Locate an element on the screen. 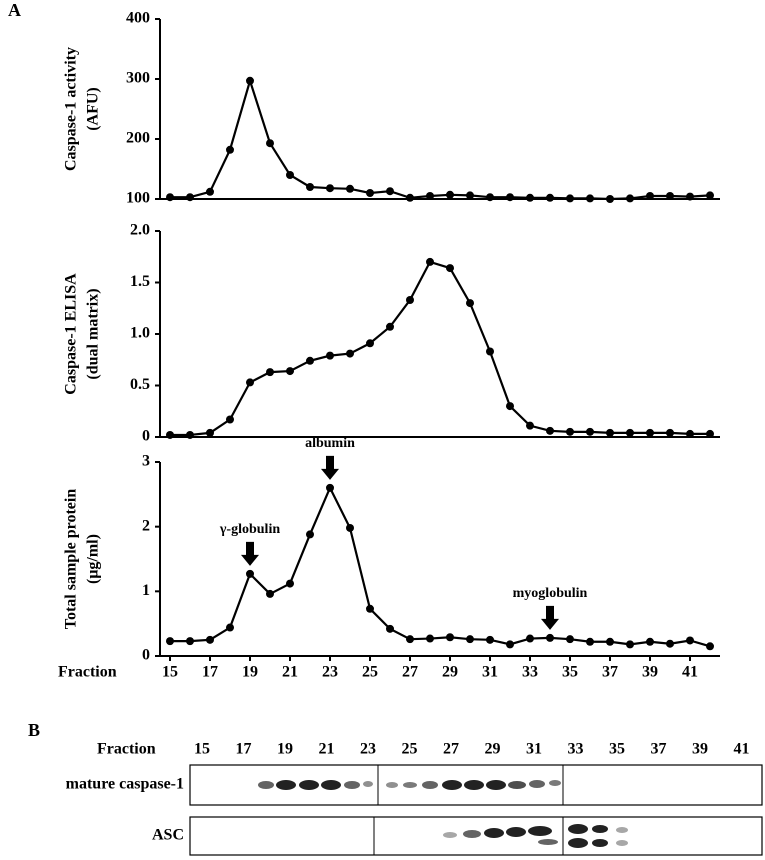 The width and height of the screenshot is (765, 860). data-line is located at coordinates (440, 566).